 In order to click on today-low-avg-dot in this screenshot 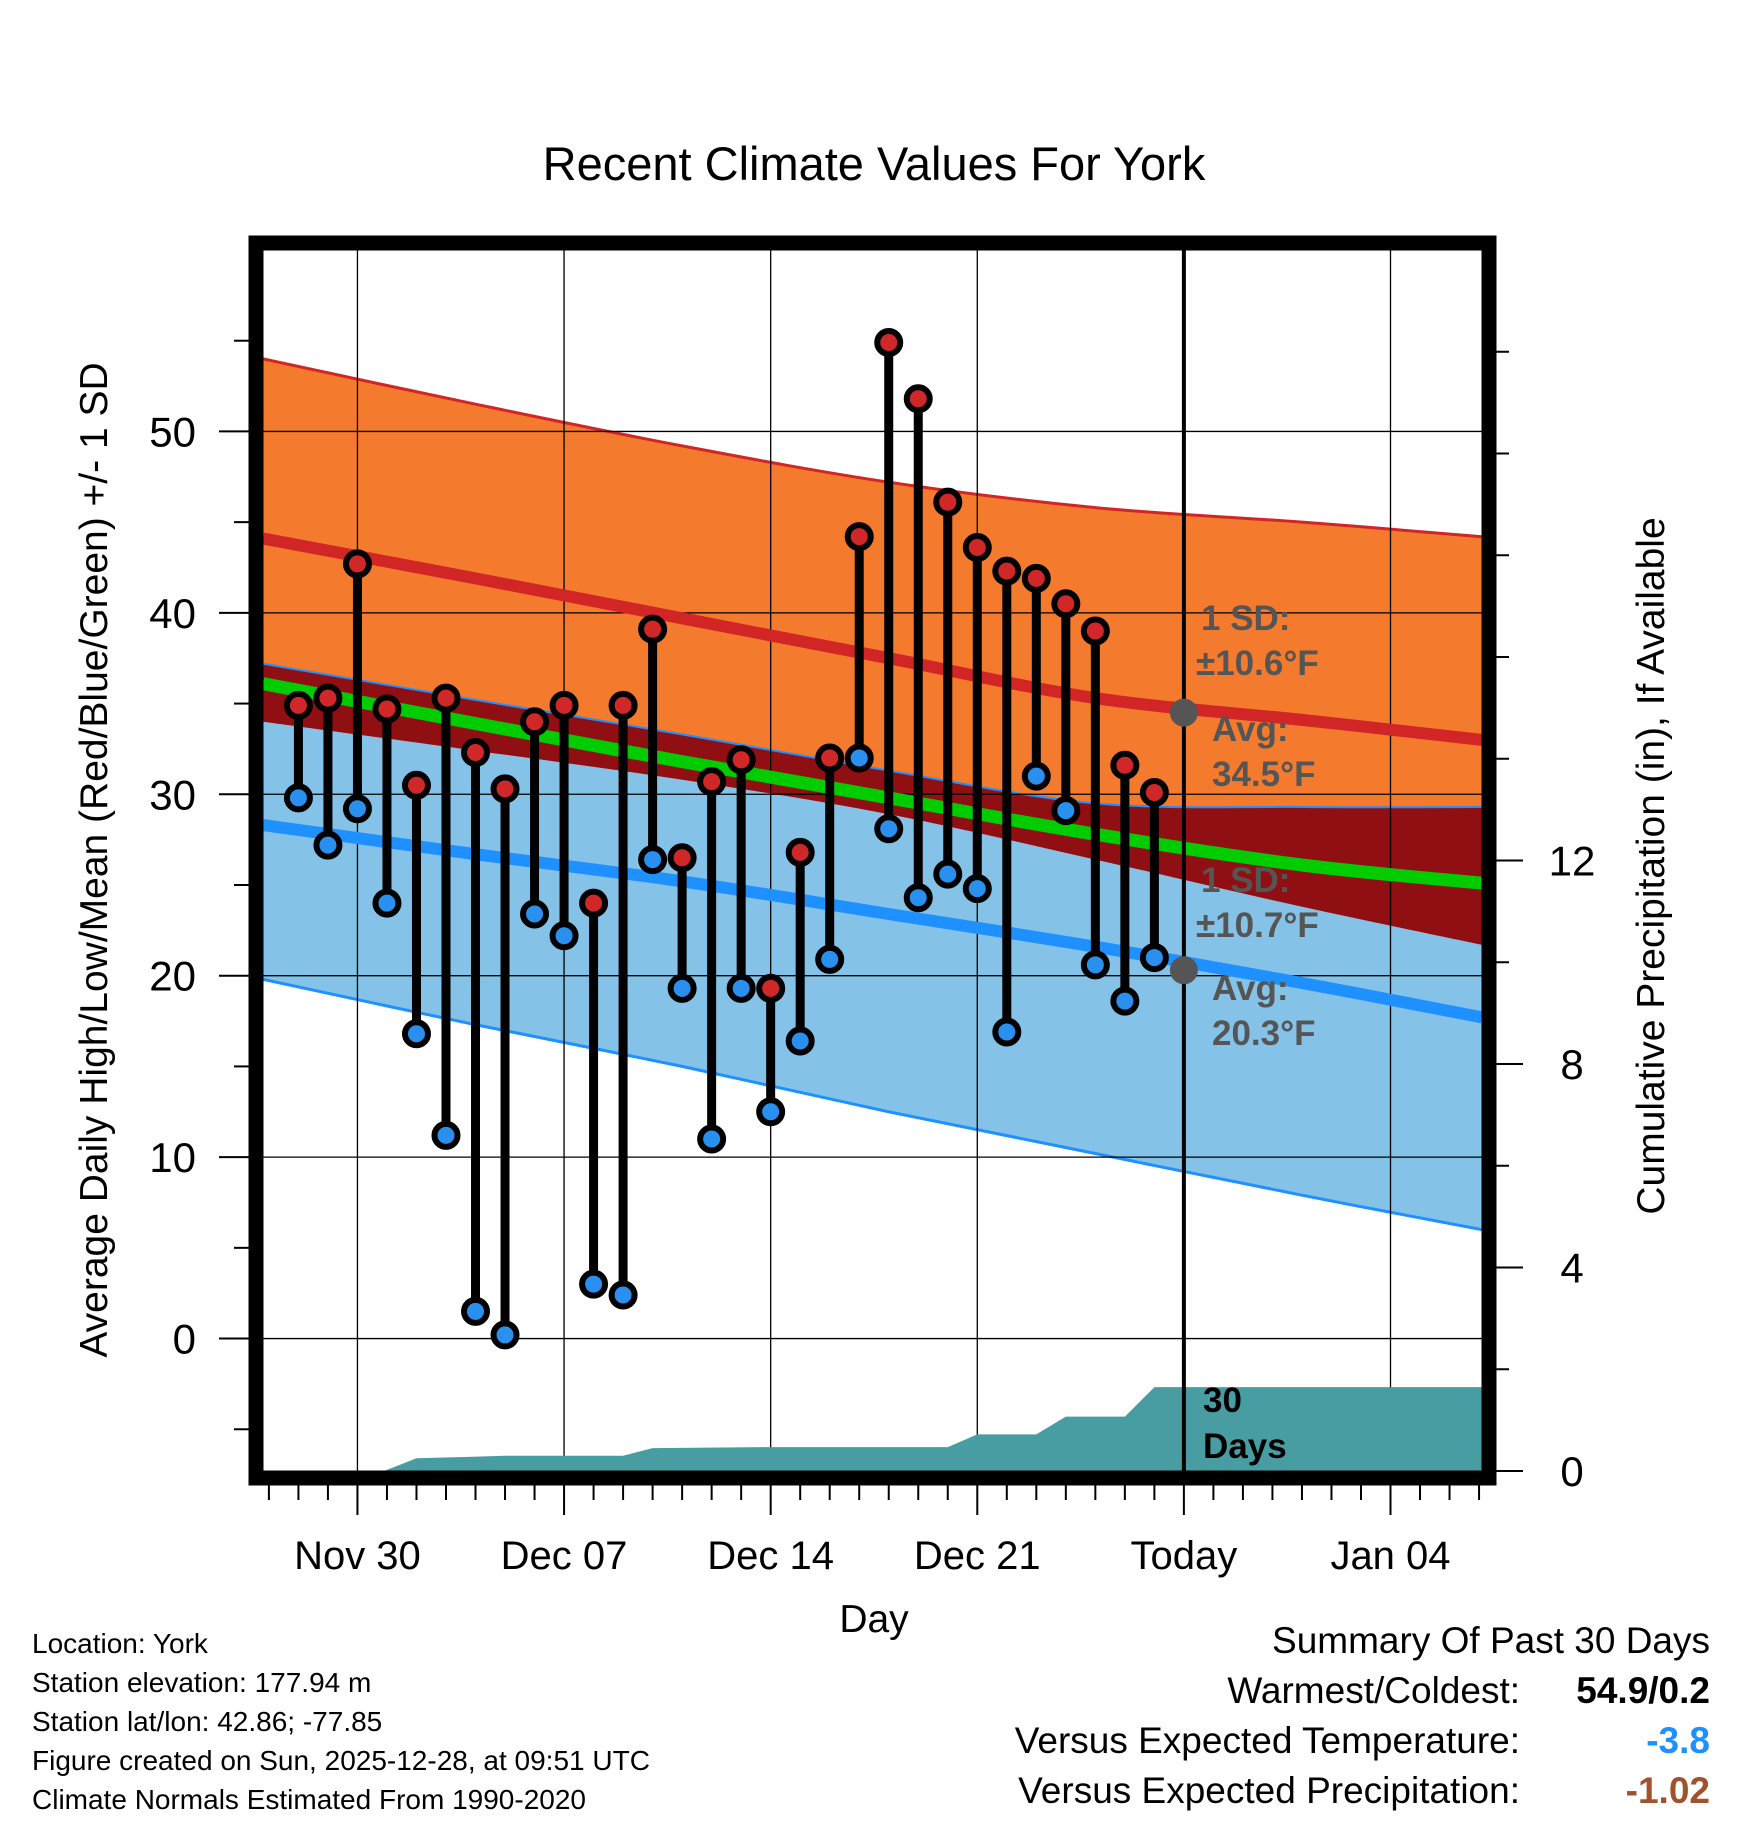, I will do `click(1183, 970)`.